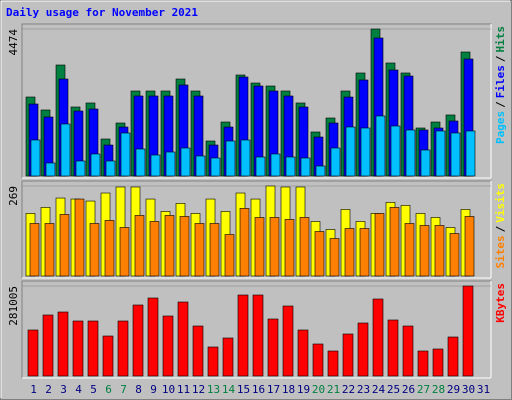 Image resolution: width=512 pixels, height=400 pixels. I want to click on x-tick-label: 15, so click(243, 389).